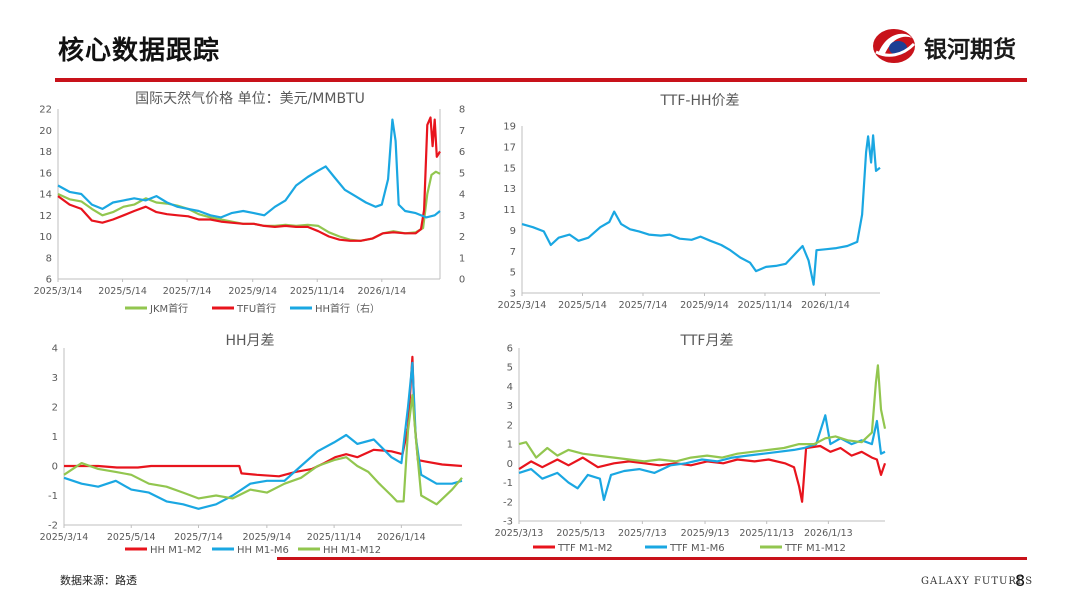 This screenshot has height=608, width=1080. I want to click on y2-tick-label: 6, so click(462, 152).